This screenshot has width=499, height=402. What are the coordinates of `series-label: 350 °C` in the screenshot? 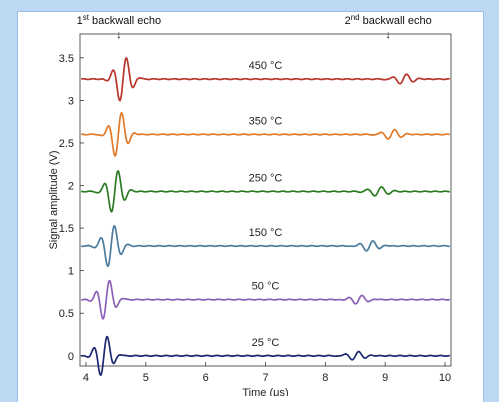 It's located at (266, 121).